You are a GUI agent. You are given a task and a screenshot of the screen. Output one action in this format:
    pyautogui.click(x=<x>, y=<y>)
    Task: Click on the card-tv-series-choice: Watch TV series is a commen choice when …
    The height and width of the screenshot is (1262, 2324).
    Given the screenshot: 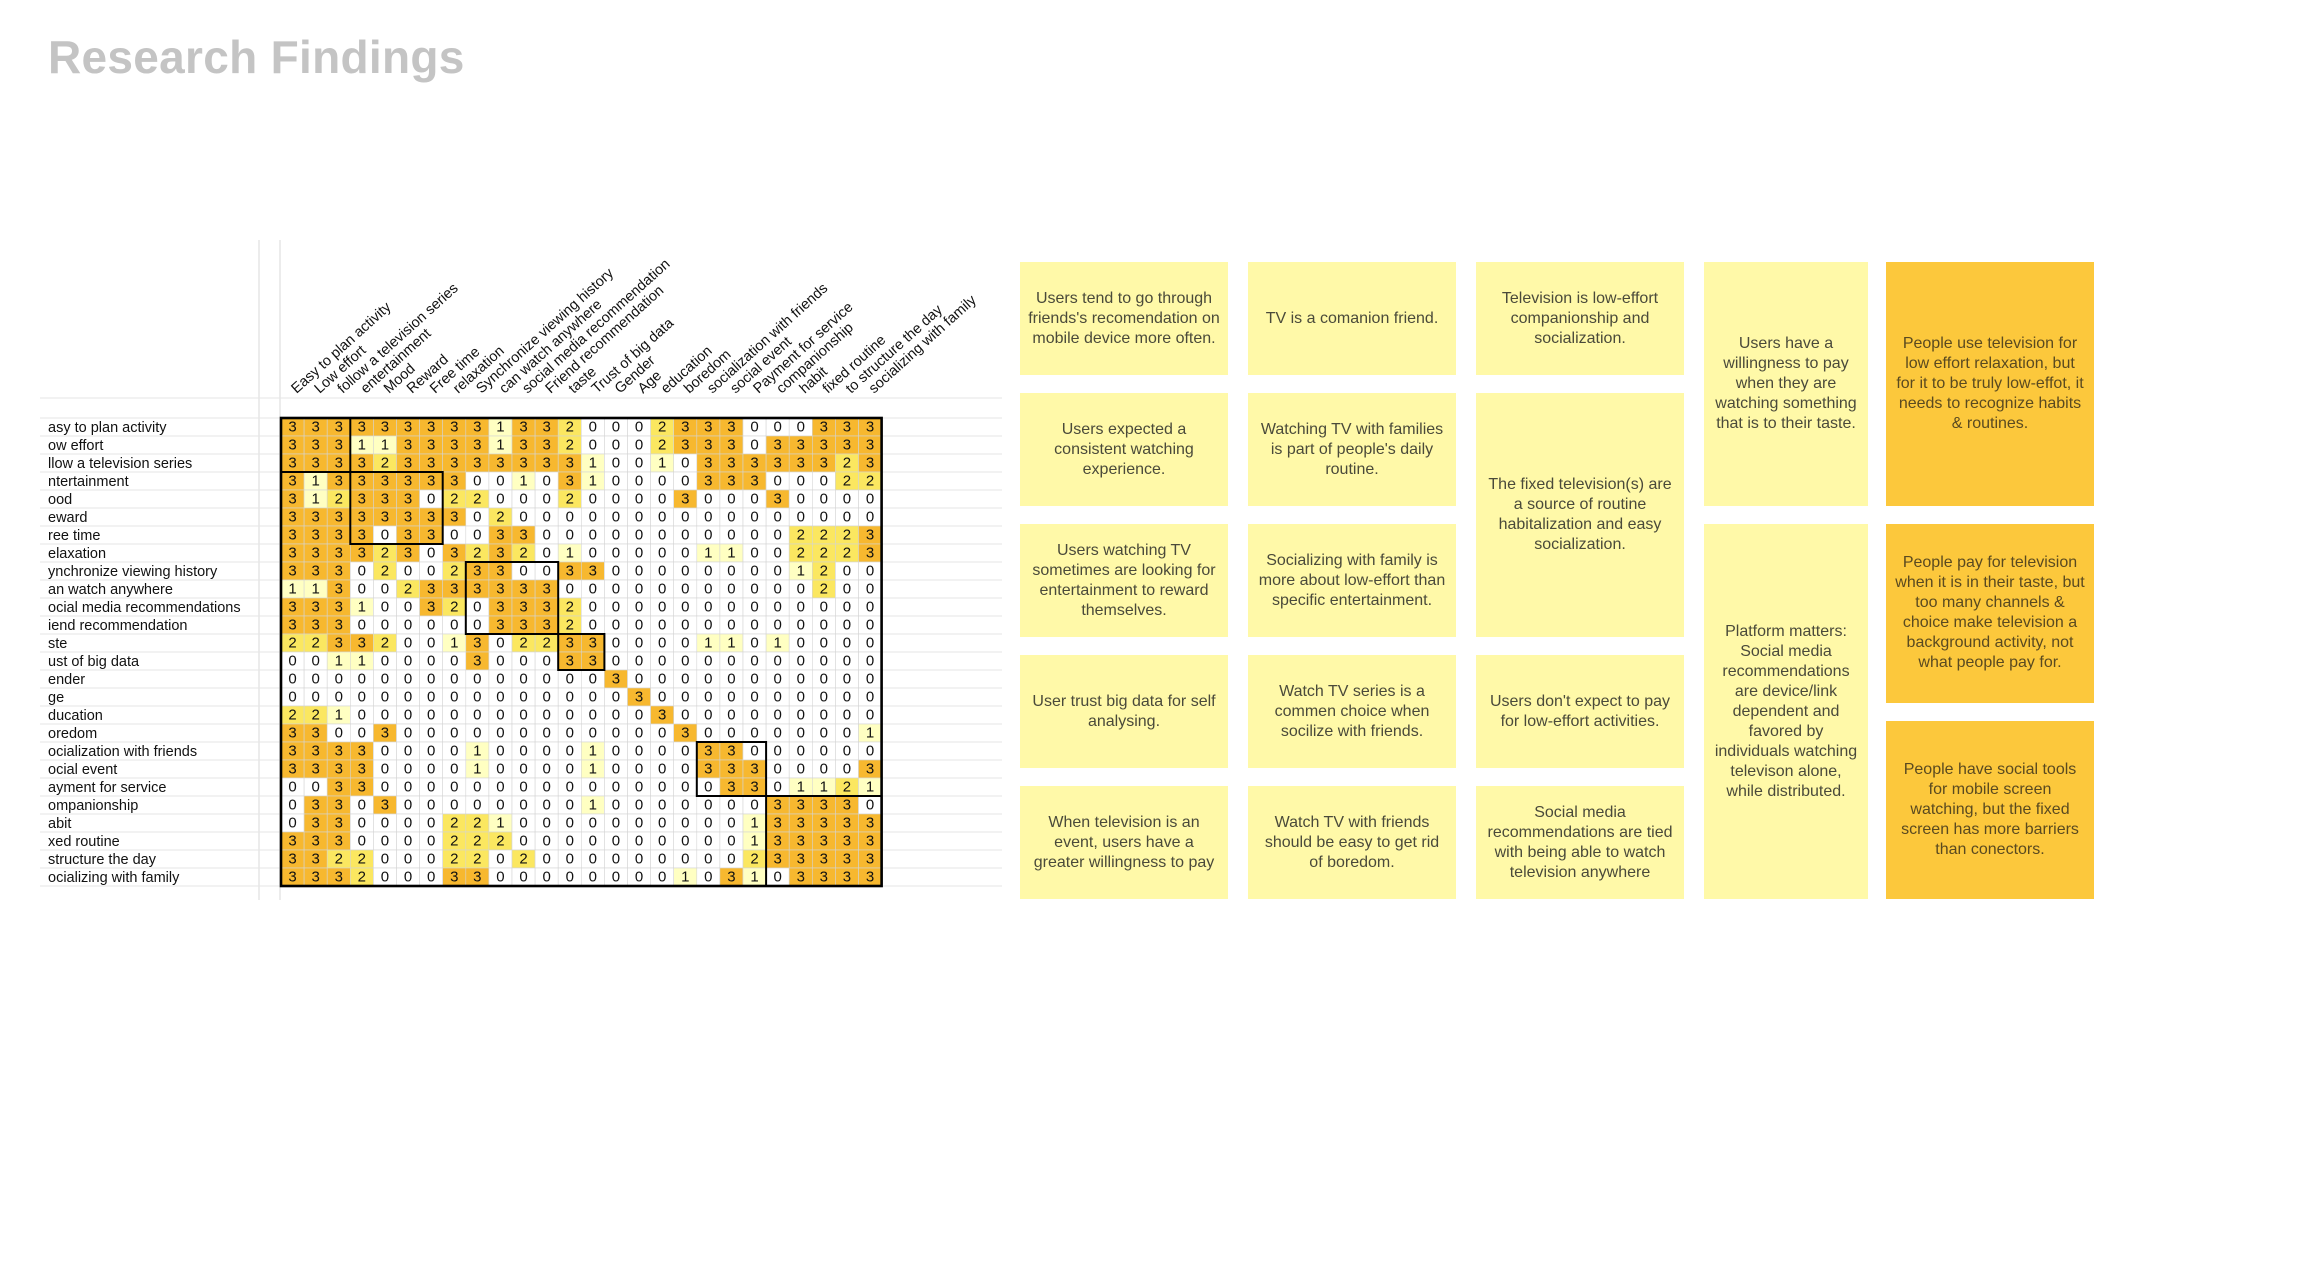 What is the action you would take?
    pyautogui.click(x=1352, y=711)
    